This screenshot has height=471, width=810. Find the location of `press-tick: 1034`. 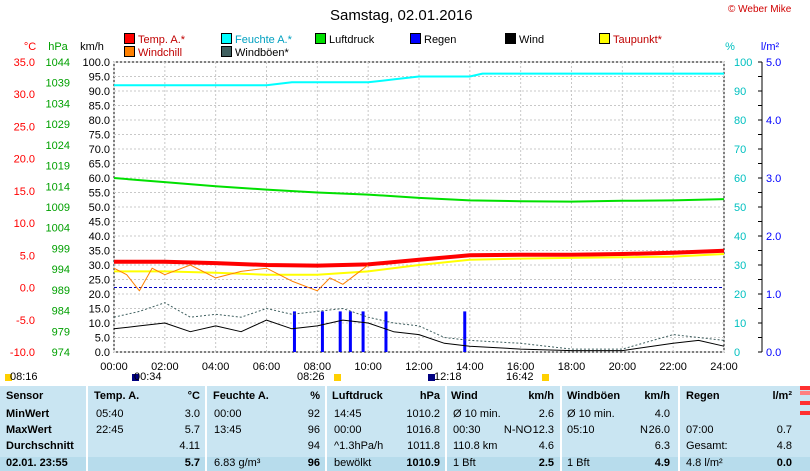

press-tick: 1034 is located at coordinates (58, 104).